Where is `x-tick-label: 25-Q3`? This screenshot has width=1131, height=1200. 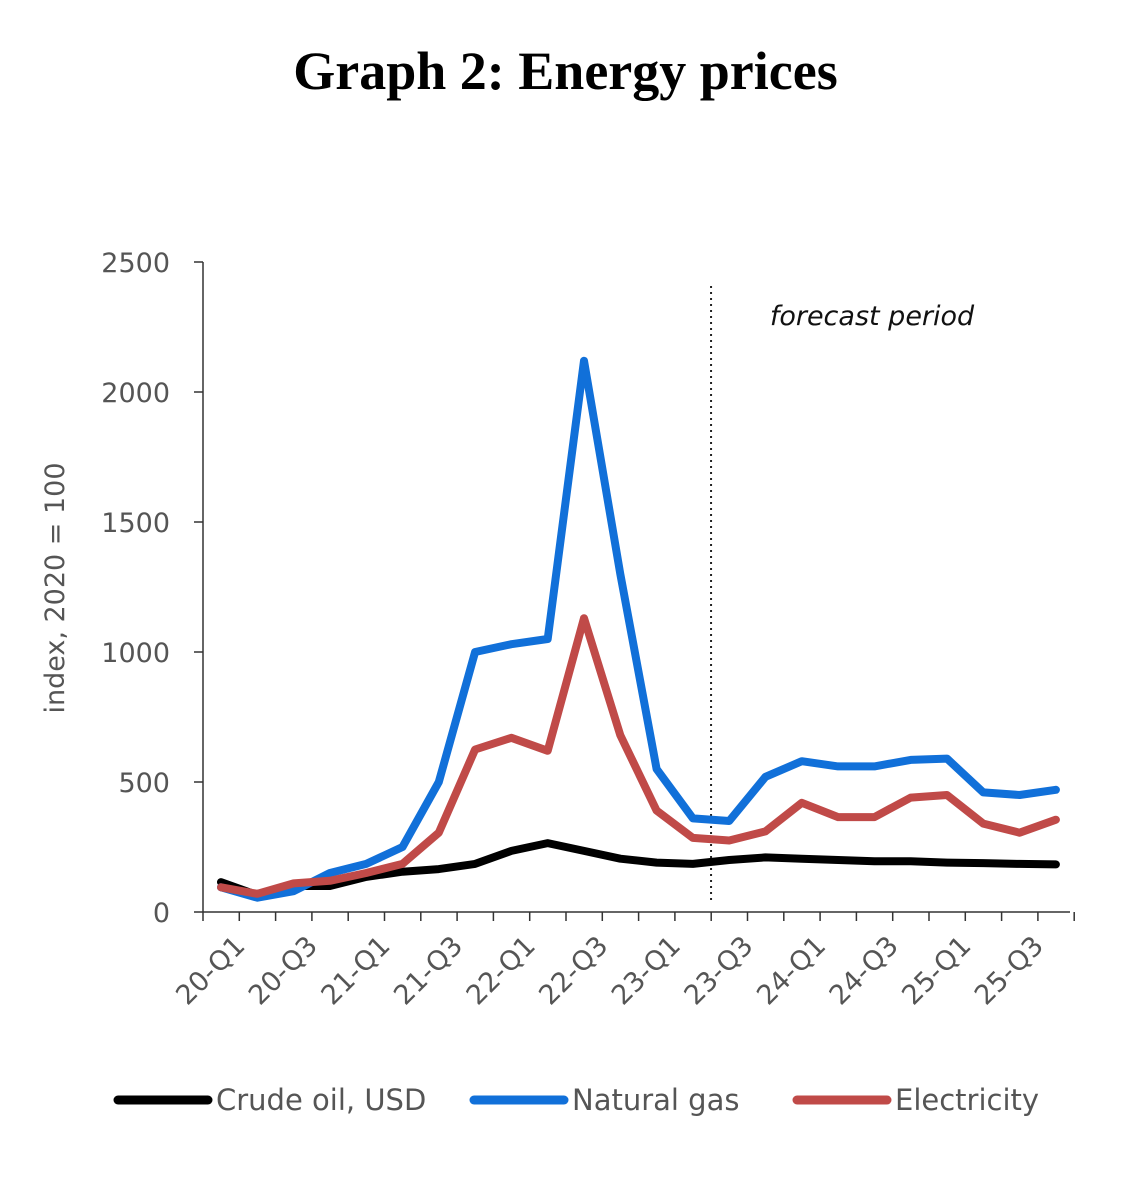 x-tick-label: 25-Q3 is located at coordinates (1009, 970).